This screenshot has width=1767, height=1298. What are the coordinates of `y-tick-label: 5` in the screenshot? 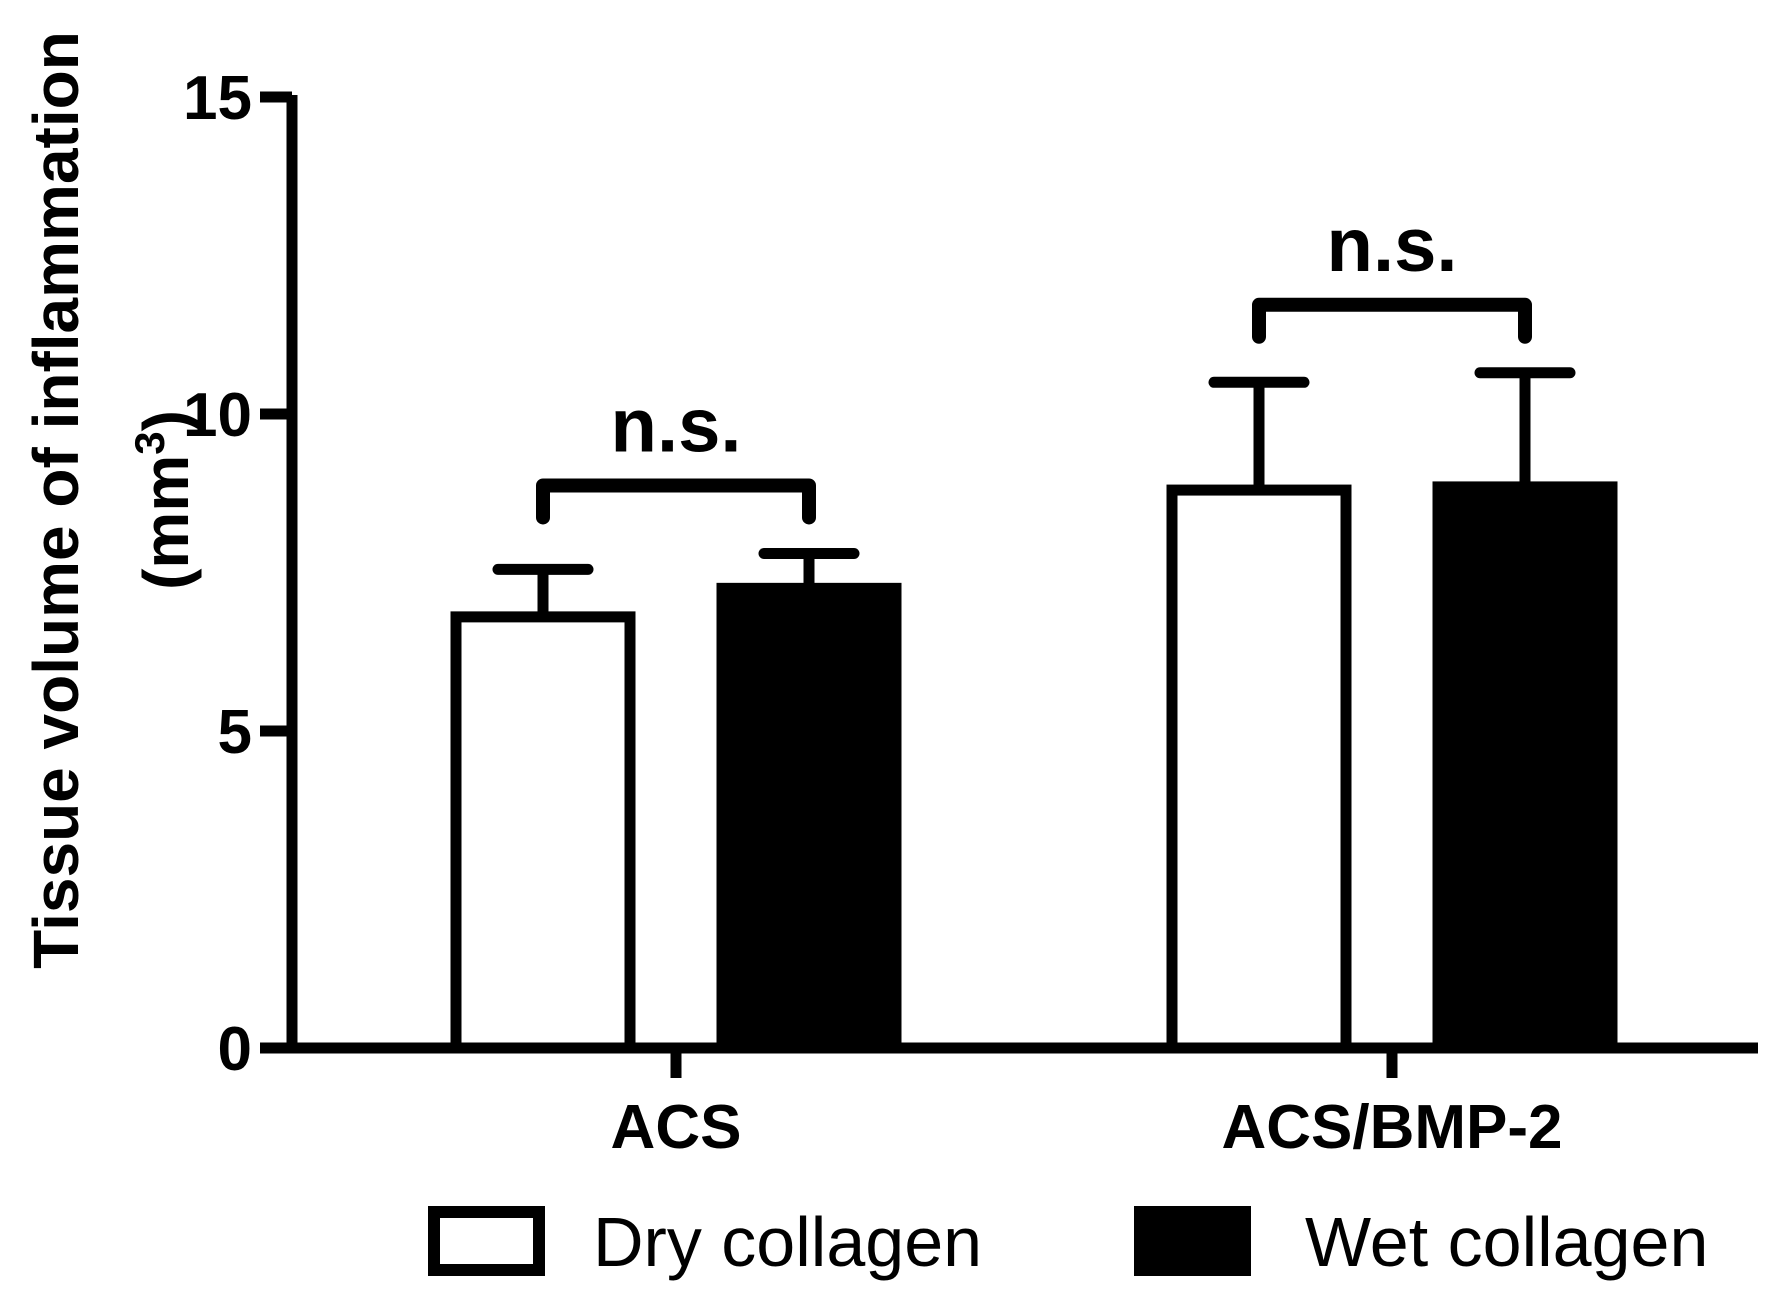 It's located at (235, 732).